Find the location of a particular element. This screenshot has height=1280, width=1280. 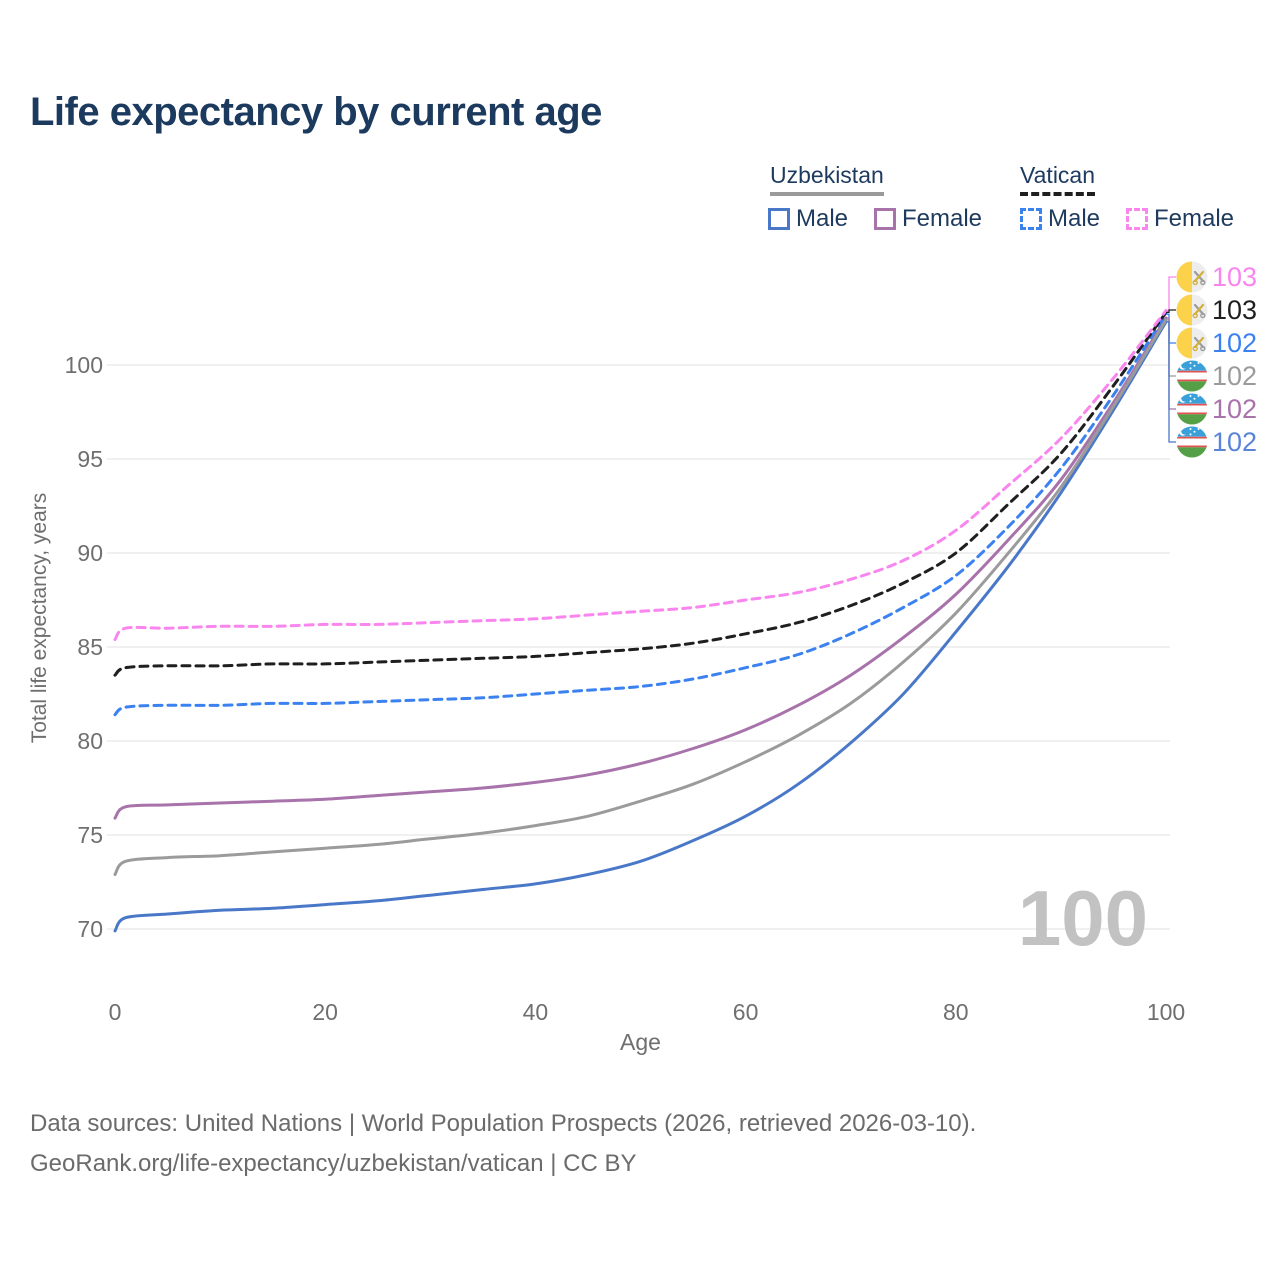

legend-item-vatican-male: Male is located at coordinates (1060, 219).